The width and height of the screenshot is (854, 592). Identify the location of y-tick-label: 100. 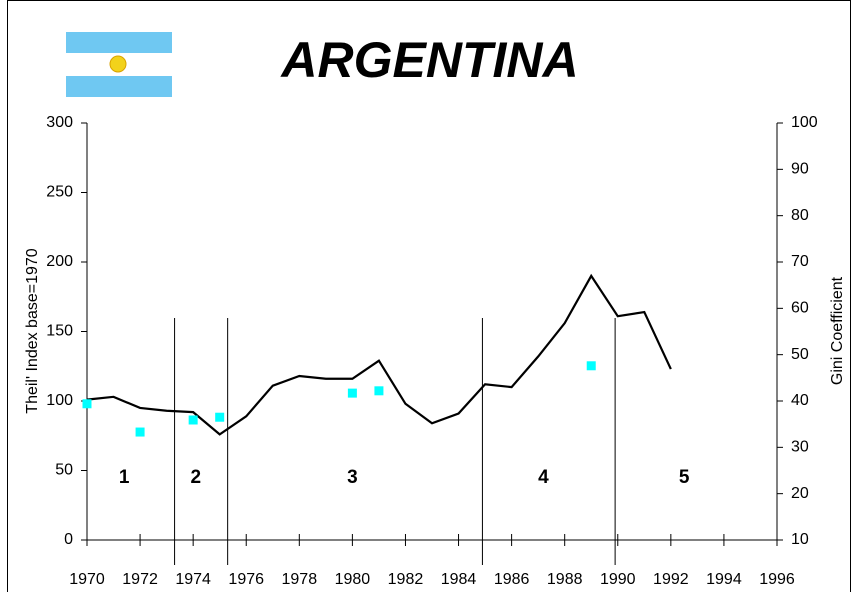
(59, 400).